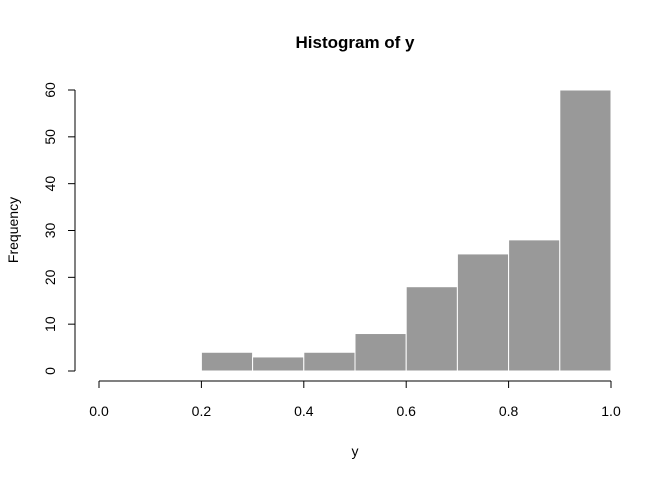  Describe the element at coordinates (50, 137) in the screenshot. I see `y-tick-label: 50` at that location.